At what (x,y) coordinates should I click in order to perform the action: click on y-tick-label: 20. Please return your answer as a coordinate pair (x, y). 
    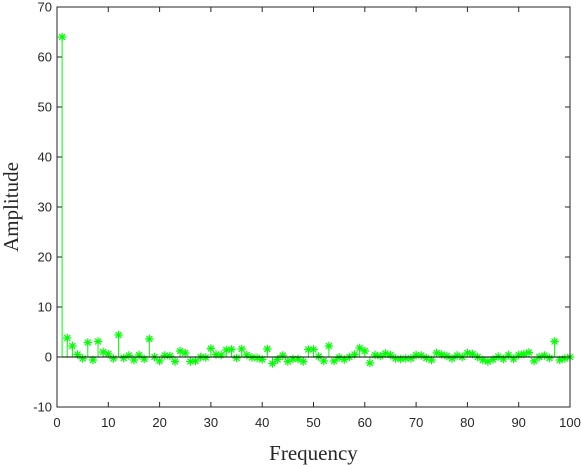
    Looking at the image, I should click on (45, 257).